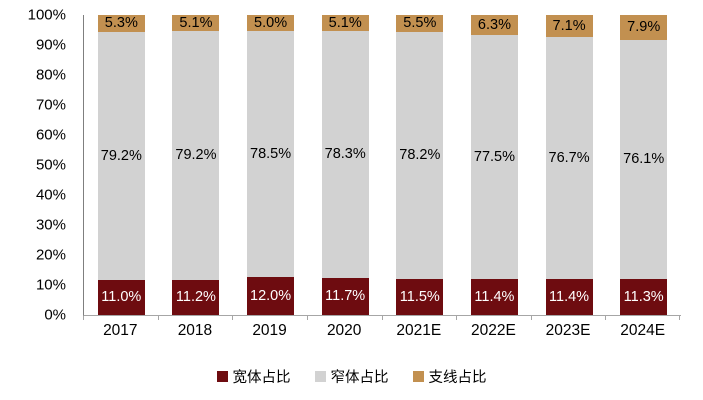 This screenshot has width=703, height=400. I want to click on x-axis-label: 2021E, so click(419, 330).